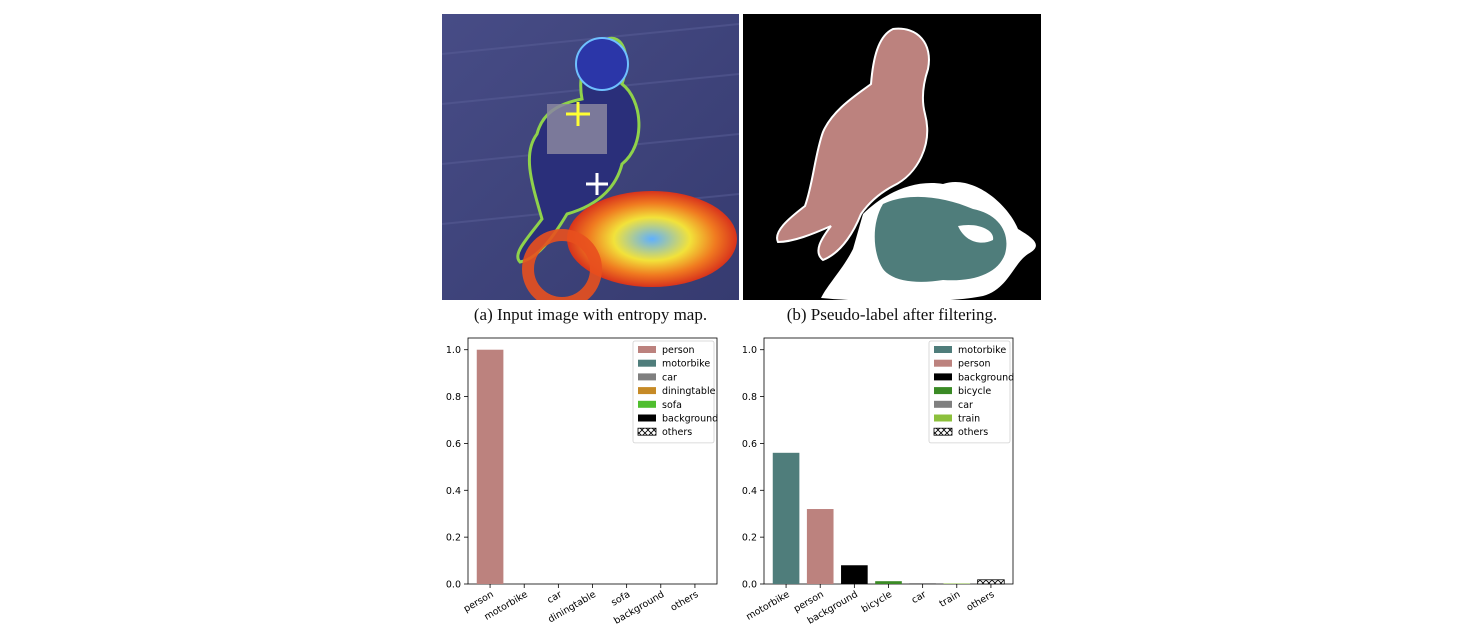  Describe the element at coordinates (888, 582) in the screenshot. I see `bar-bicycle` at that location.